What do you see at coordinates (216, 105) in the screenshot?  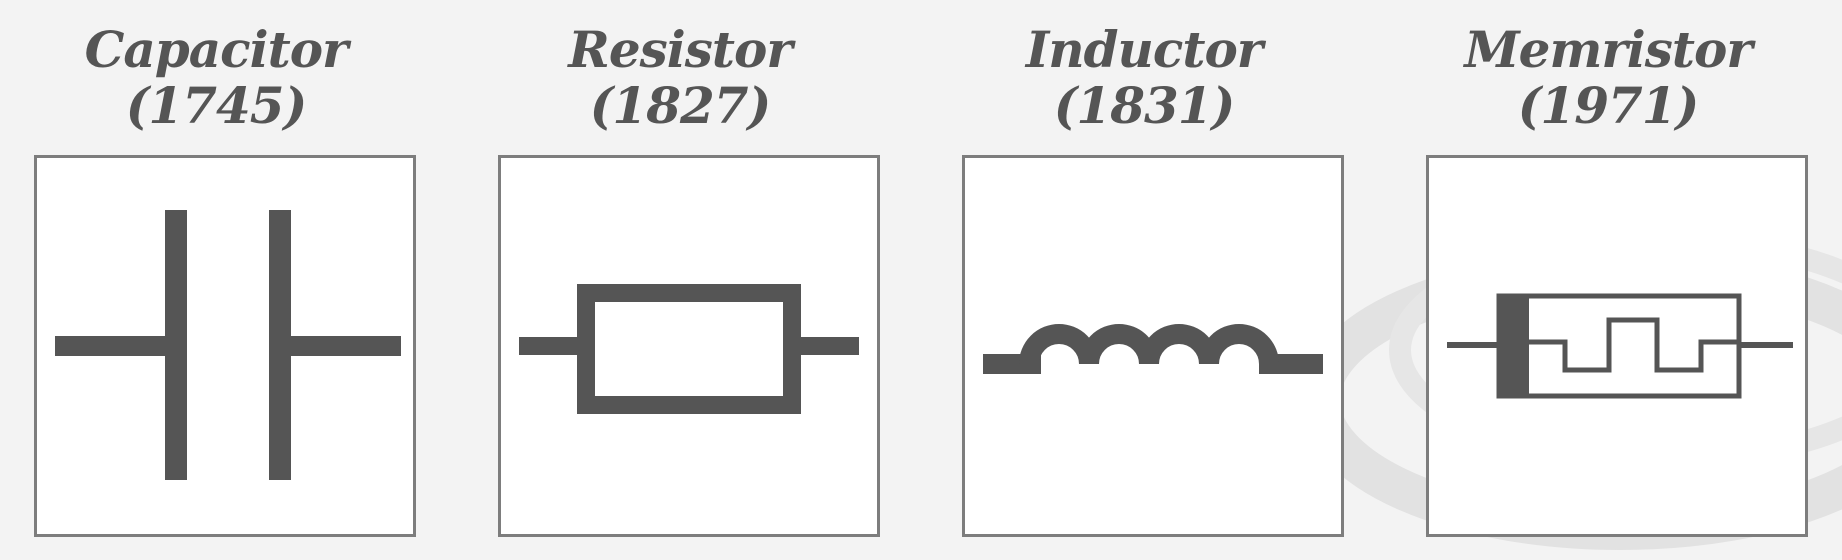 I see `capacitor-year: (1745)` at bounding box center [216, 105].